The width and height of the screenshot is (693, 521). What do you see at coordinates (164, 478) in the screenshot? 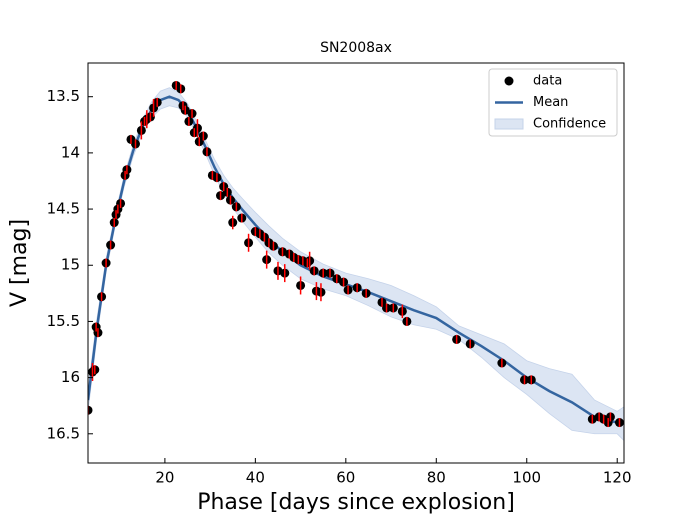
I see `x-tick-label: 20` at bounding box center [164, 478].